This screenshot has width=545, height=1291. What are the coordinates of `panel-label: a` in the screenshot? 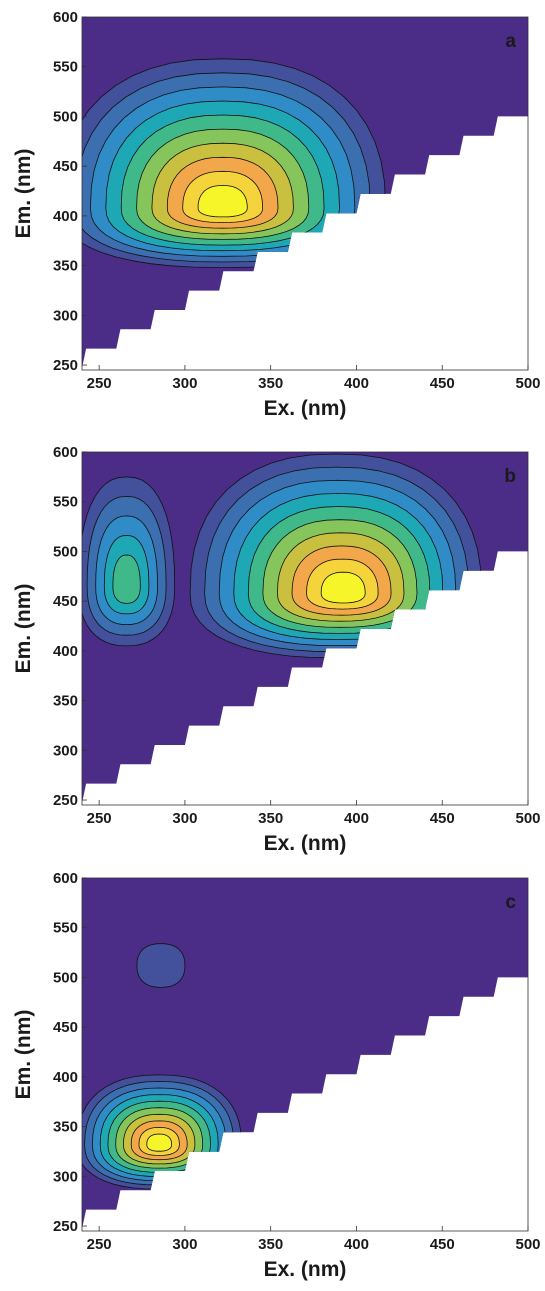 It's located at (510, 41).